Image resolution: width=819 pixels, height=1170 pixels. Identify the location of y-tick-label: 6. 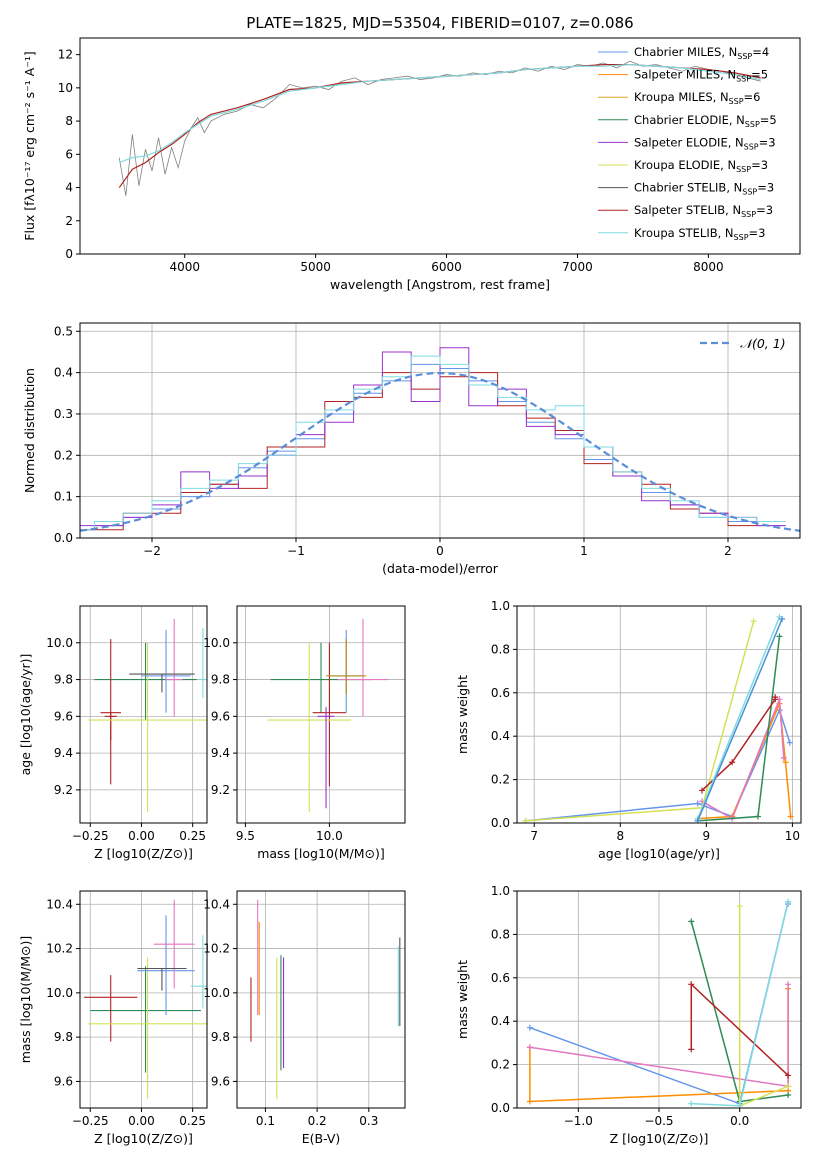
(69, 154).